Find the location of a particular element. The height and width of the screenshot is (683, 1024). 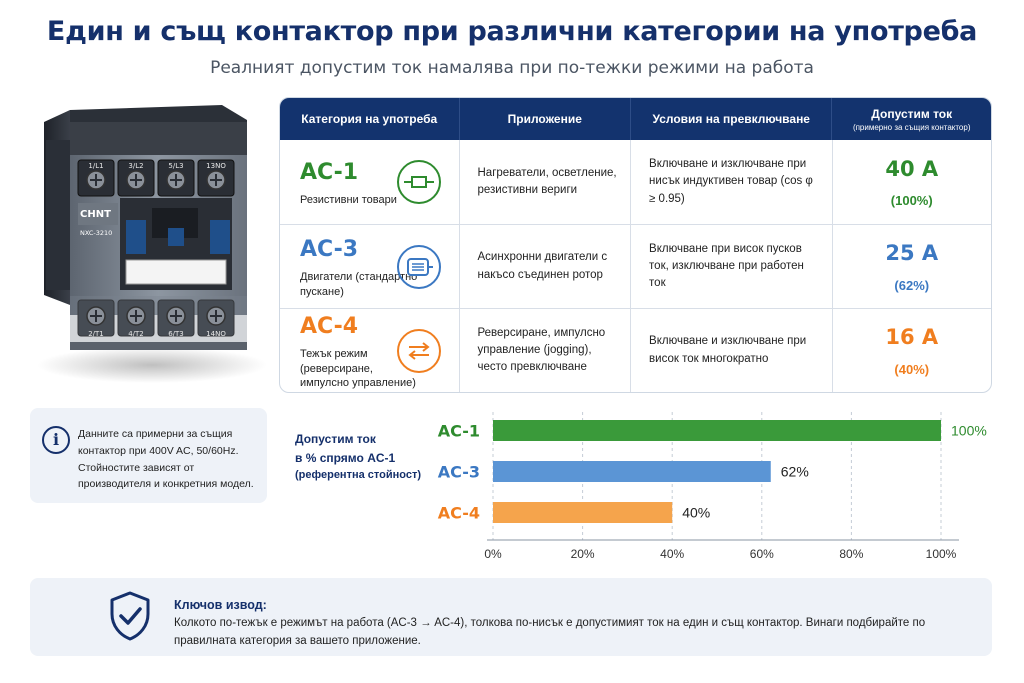

bar-category-label: AC-4 is located at coordinates (459, 513).